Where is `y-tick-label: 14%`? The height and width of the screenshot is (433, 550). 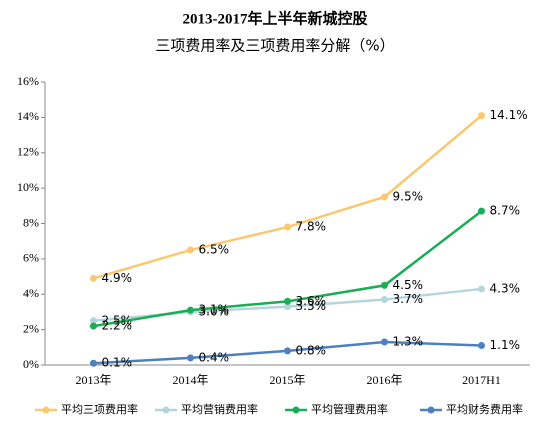
y-tick-label: 14% is located at coordinates (28, 116).